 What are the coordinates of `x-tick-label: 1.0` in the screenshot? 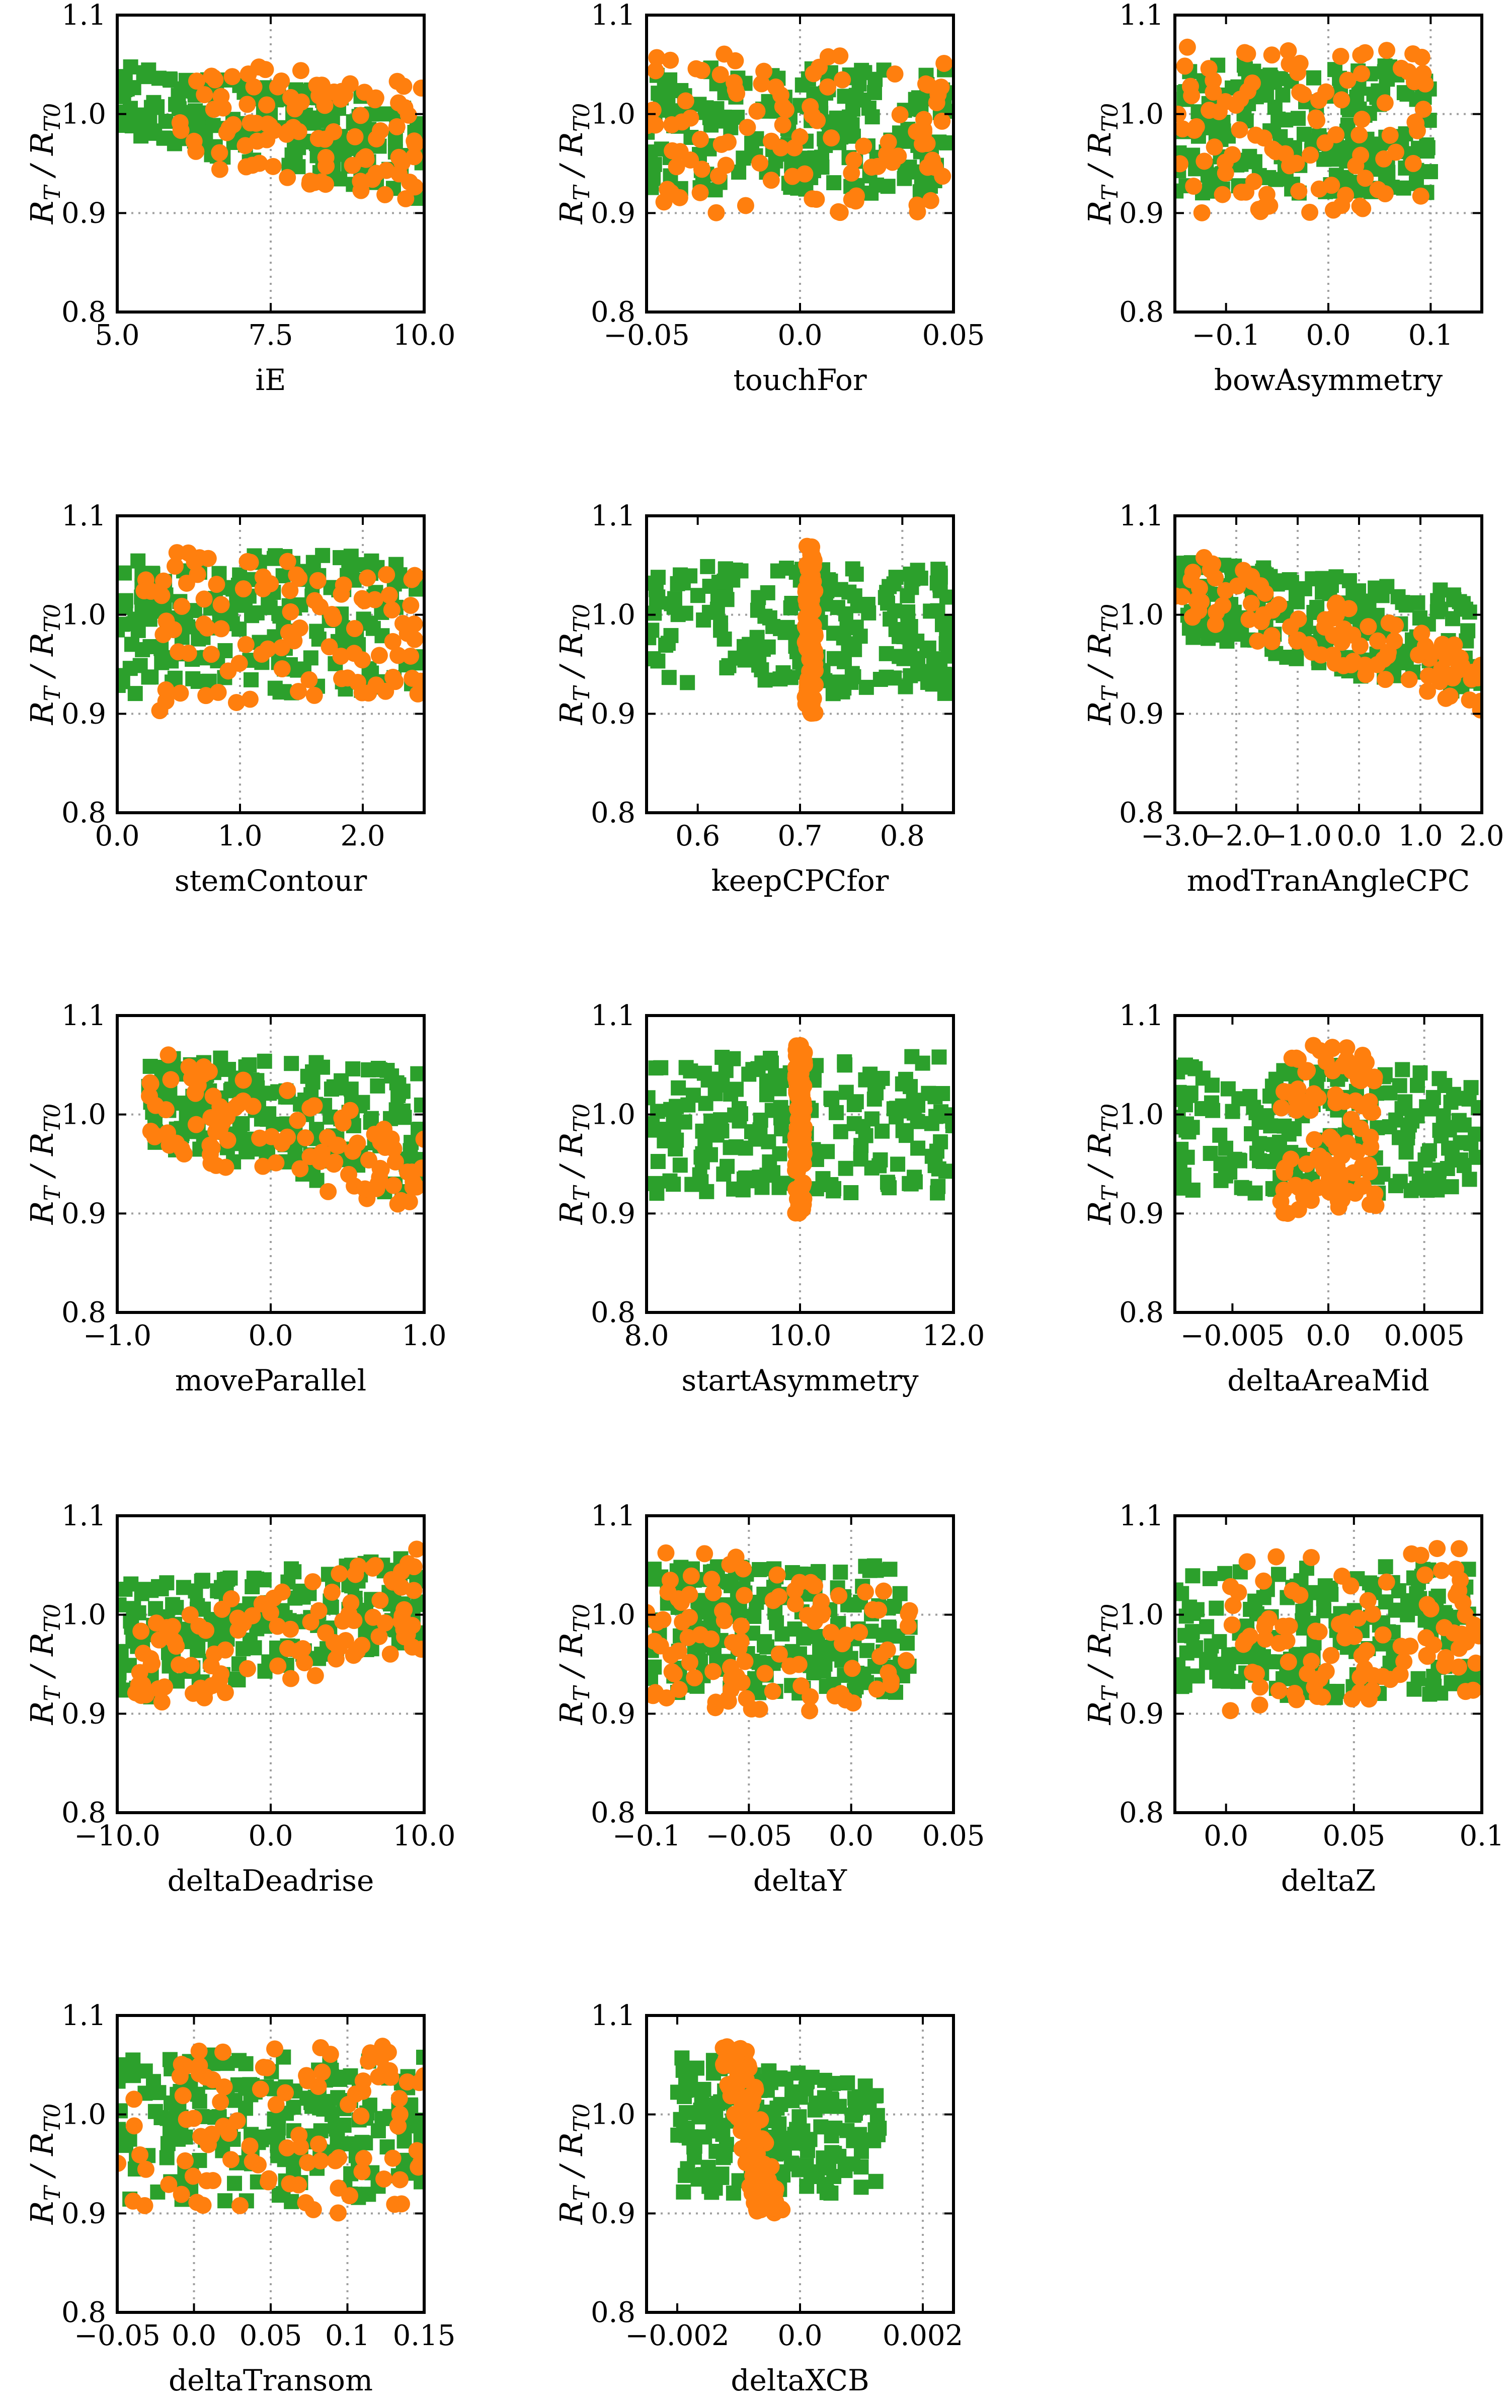 It's located at (1420, 836).